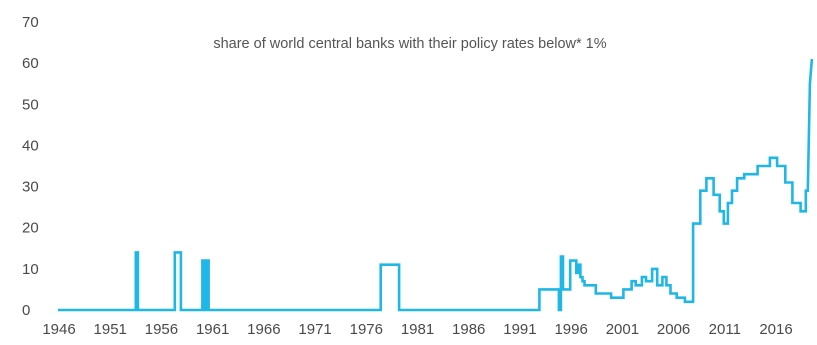 The width and height of the screenshot is (817, 345). What do you see at coordinates (366, 329) in the screenshot?
I see `x-tick-label: 1976` at bounding box center [366, 329].